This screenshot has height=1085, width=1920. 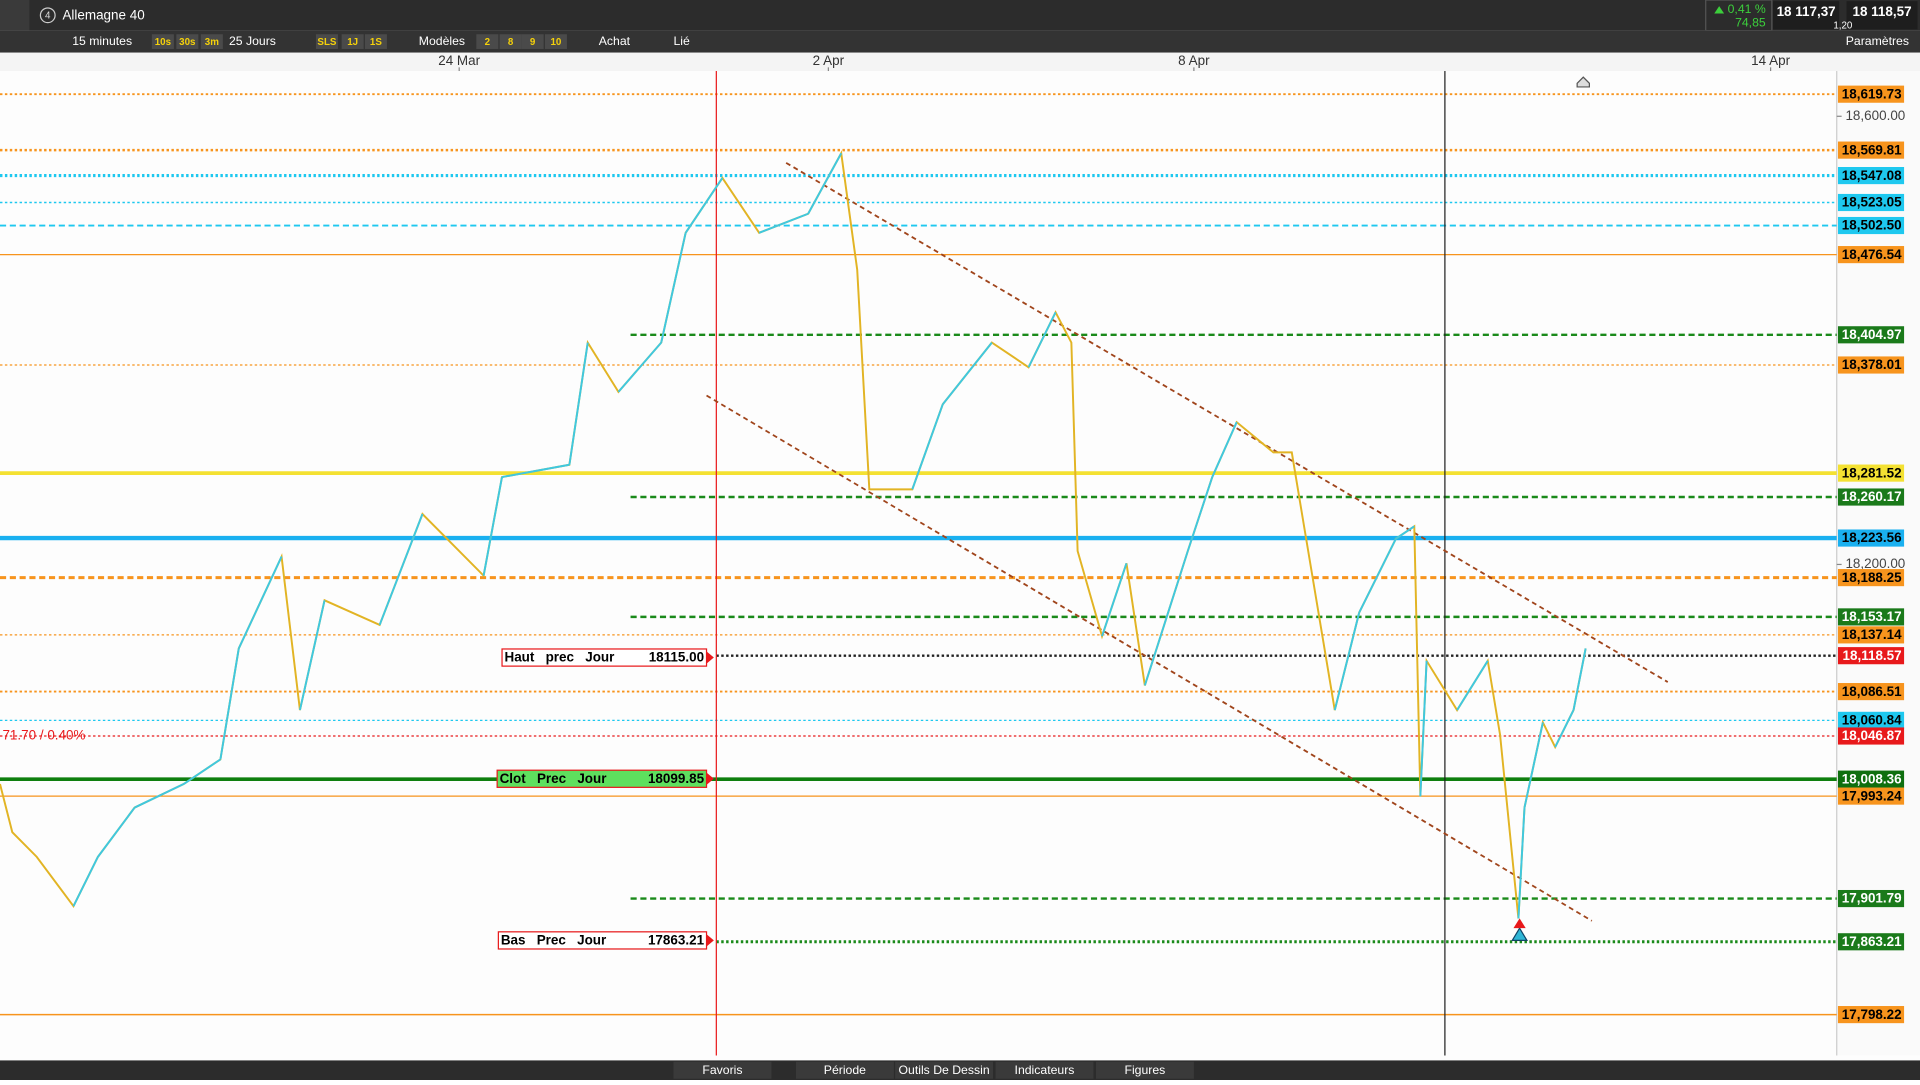 I want to click on level-label: 18,619.73, so click(x=1872, y=93).